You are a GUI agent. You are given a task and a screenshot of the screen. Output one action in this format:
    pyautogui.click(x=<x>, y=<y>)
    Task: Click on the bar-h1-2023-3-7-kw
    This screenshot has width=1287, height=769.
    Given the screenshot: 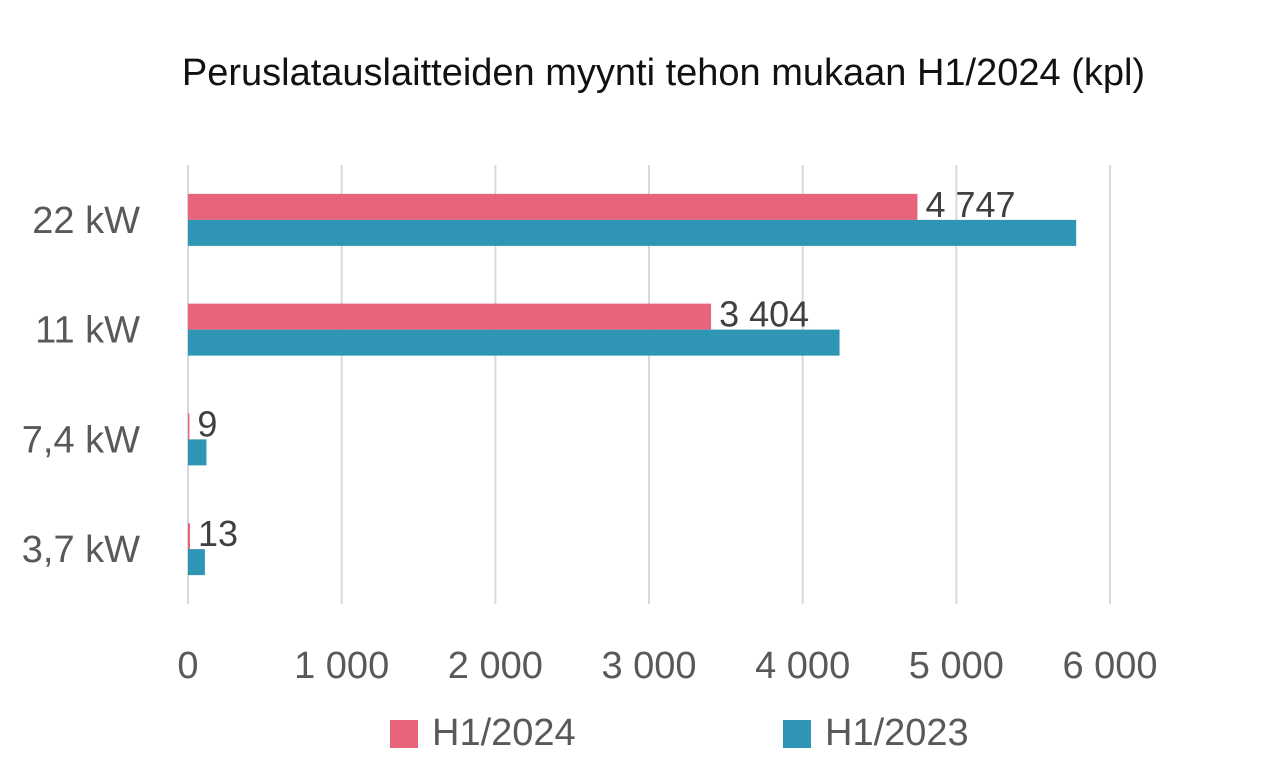 What is the action you would take?
    pyautogui.click(x=196, y=562)
    